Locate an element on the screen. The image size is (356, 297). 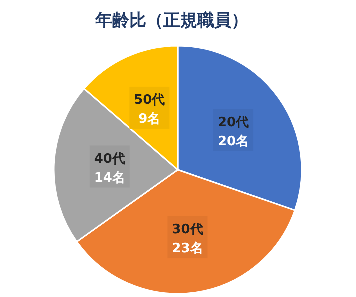
data-label: 9名 is located at coordinates (149, 119).